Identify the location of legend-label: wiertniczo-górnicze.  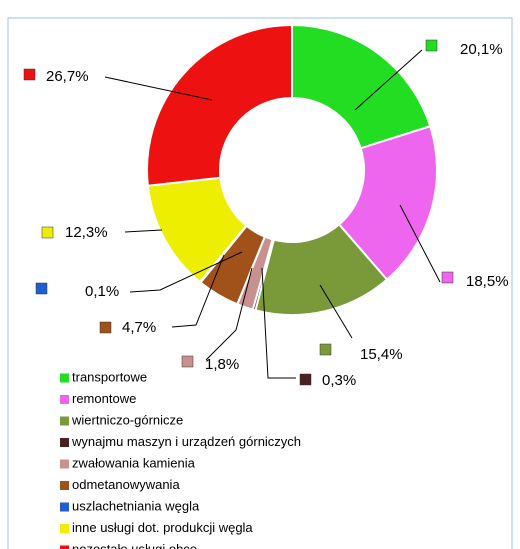
(127, 419).